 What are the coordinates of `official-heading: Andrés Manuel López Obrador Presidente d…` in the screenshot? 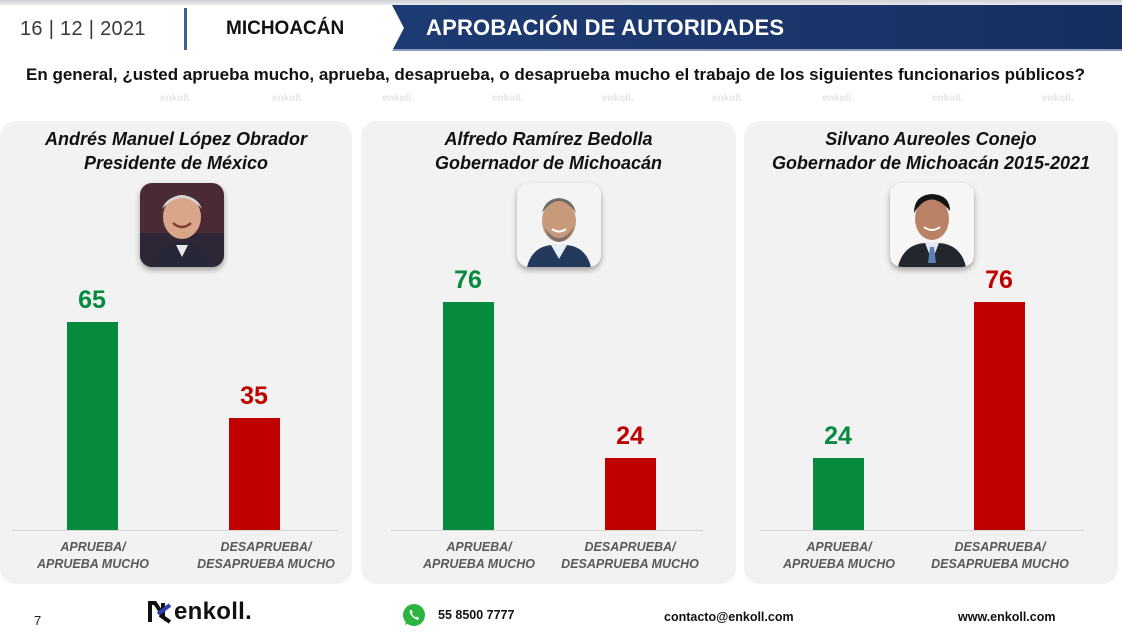 It's located at (176, 151).